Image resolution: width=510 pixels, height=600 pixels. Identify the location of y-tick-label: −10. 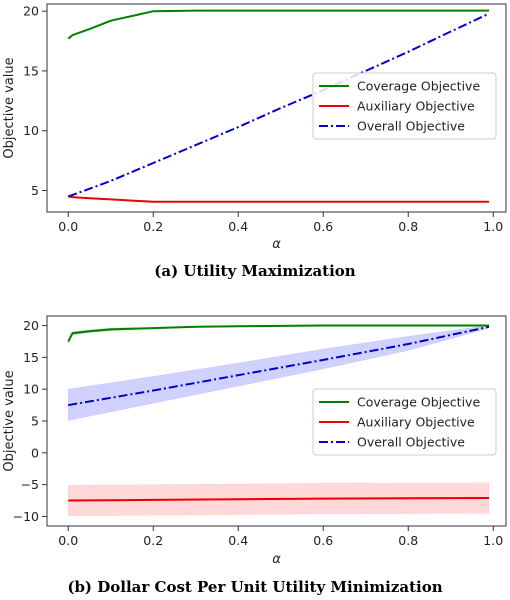
(26, 516).